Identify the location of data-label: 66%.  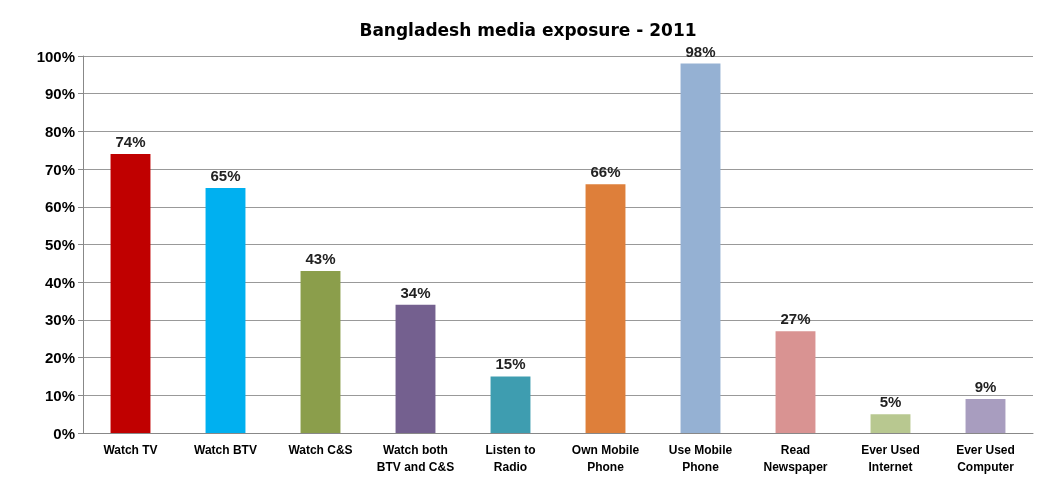
(605, 172).